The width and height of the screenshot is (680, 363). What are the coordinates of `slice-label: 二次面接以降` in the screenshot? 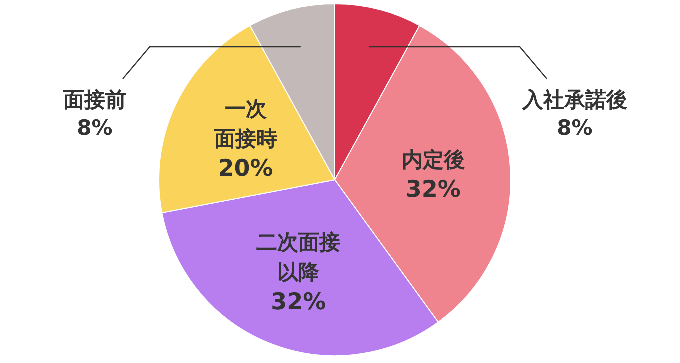 It's located at (298, 257).